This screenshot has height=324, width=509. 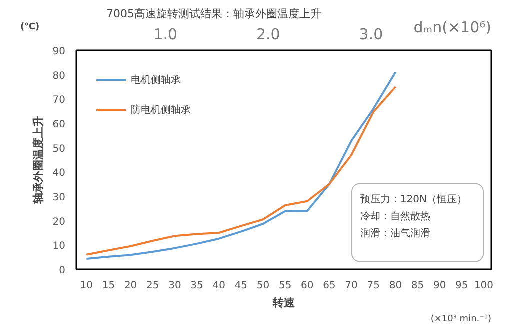 I want to click on legend-label: 电机侧轴承, so click(x=156, y=80).